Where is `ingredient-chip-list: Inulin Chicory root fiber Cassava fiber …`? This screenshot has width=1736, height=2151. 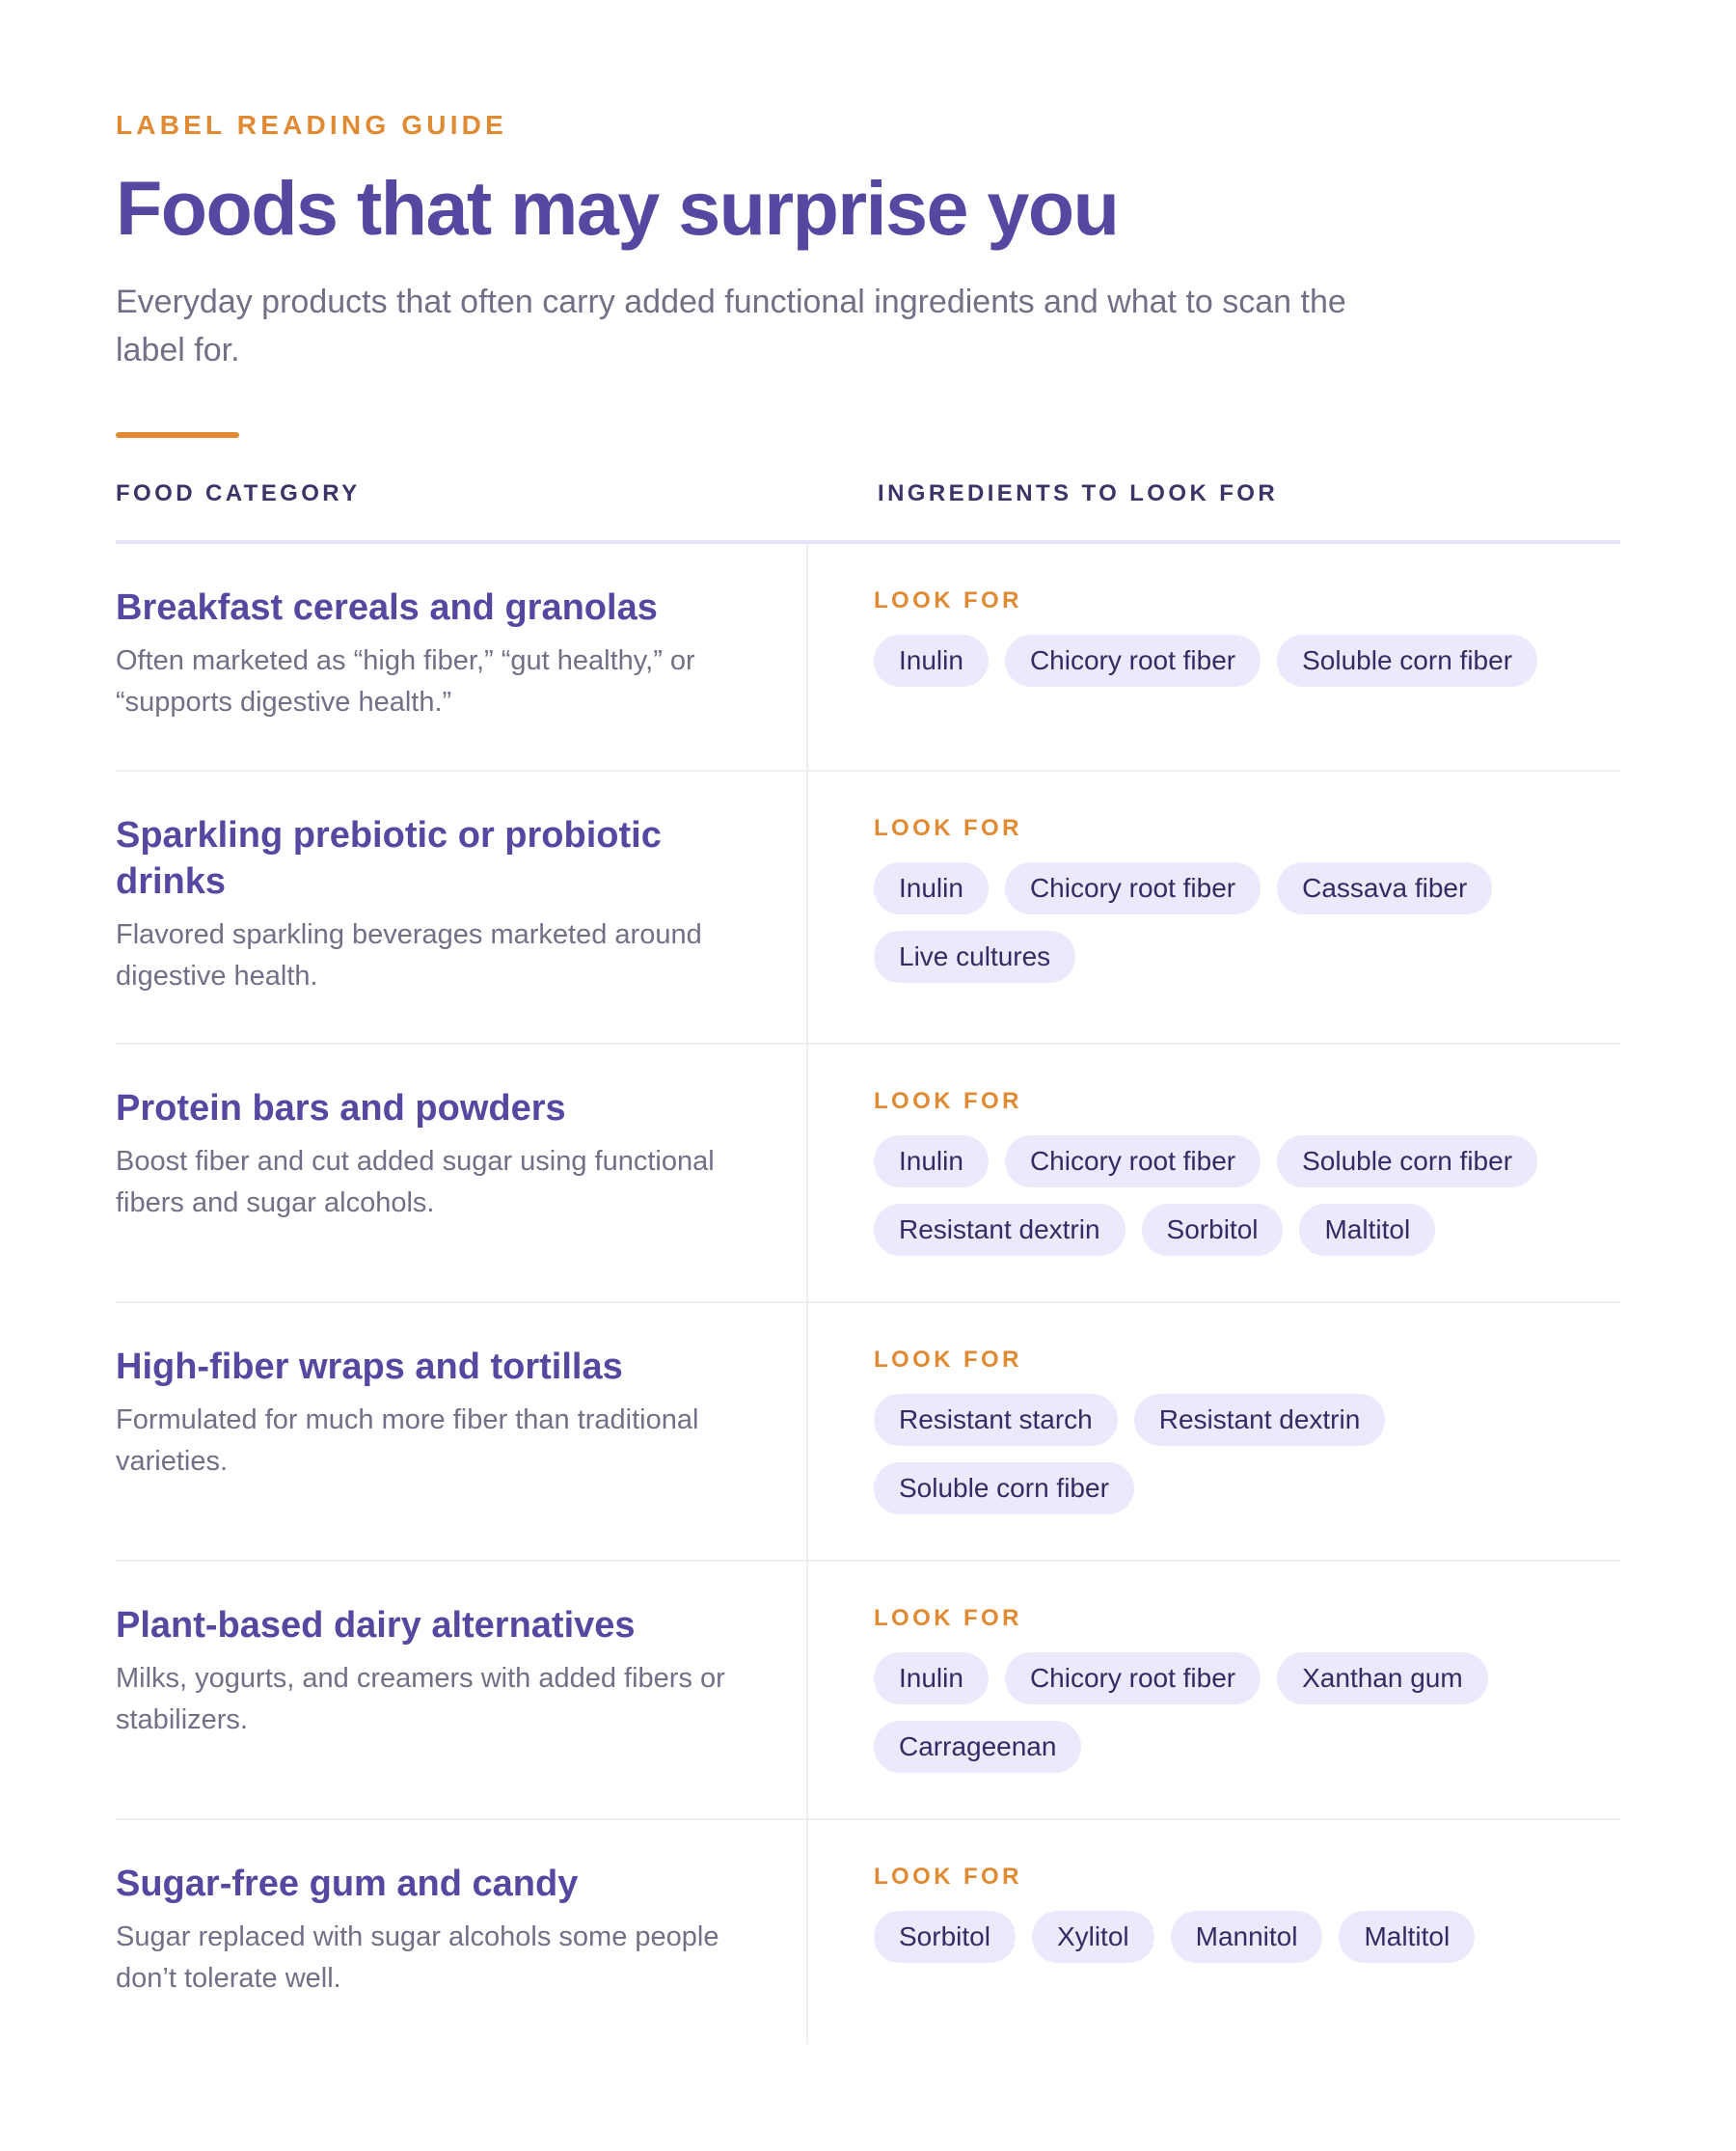 ingredient-chip-list: Inulin Chicory root fiber Cassava fiber … is located at coordinates (1241, 922).